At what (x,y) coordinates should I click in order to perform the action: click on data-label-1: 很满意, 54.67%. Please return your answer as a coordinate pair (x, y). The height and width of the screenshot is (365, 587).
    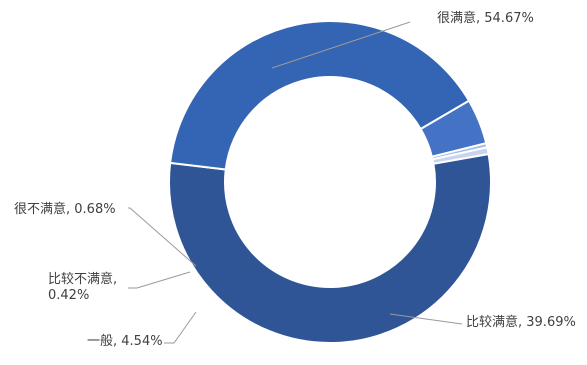
    Looking at the image, I should click on (485, 18).